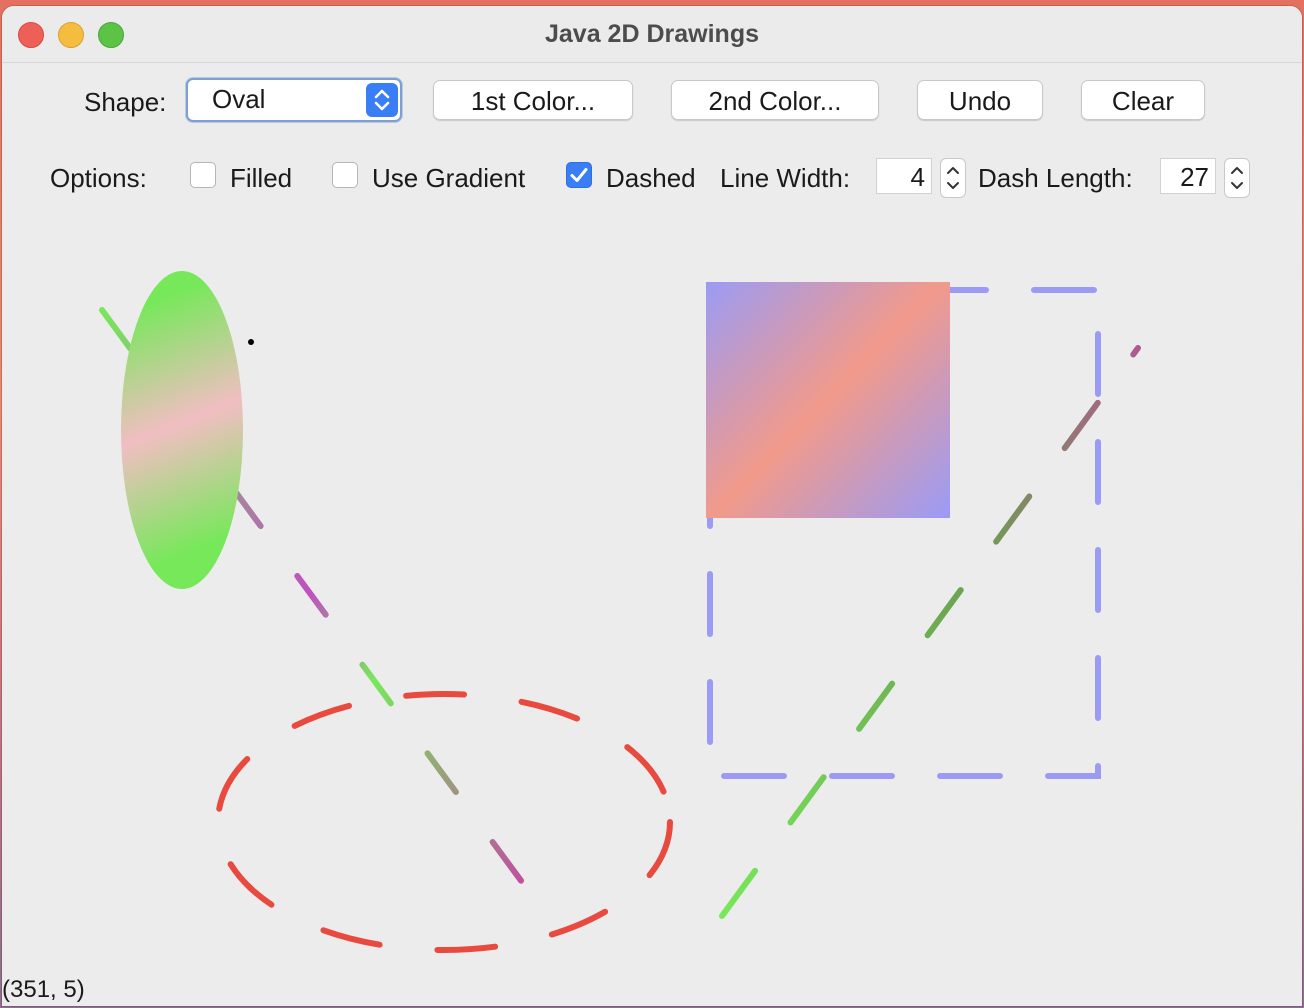  What do you see at coordinates (449, 178) in the screenshot?
I see `use-gradient-label: Use Gradient` at bounding box center [449, 178].